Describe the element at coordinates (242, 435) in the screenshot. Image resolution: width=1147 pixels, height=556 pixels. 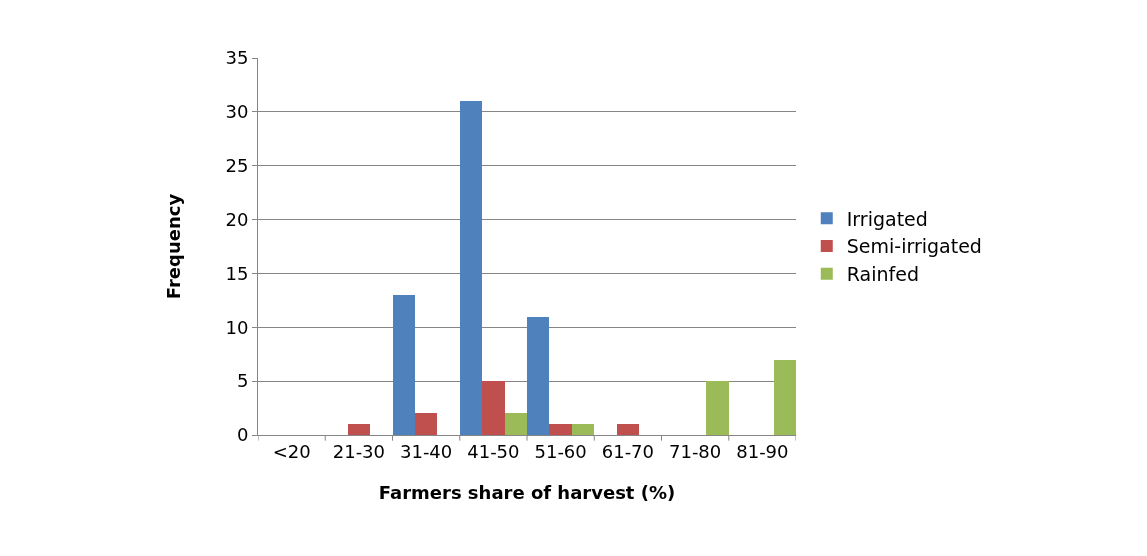
I see `y-tick-label: 0` at that location.